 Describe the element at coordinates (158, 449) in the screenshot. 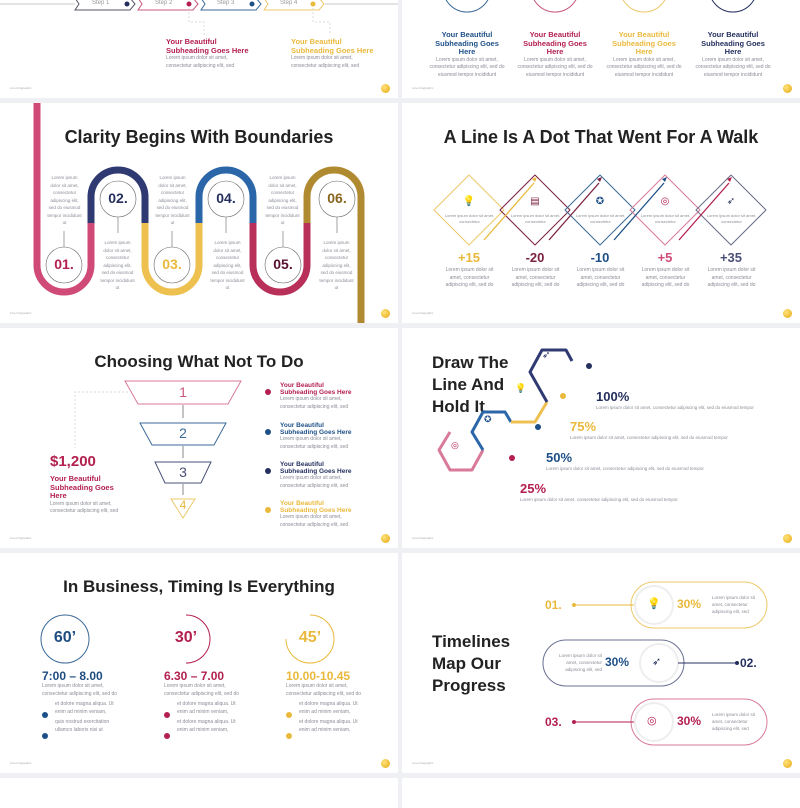

I see `funnel` at that location.